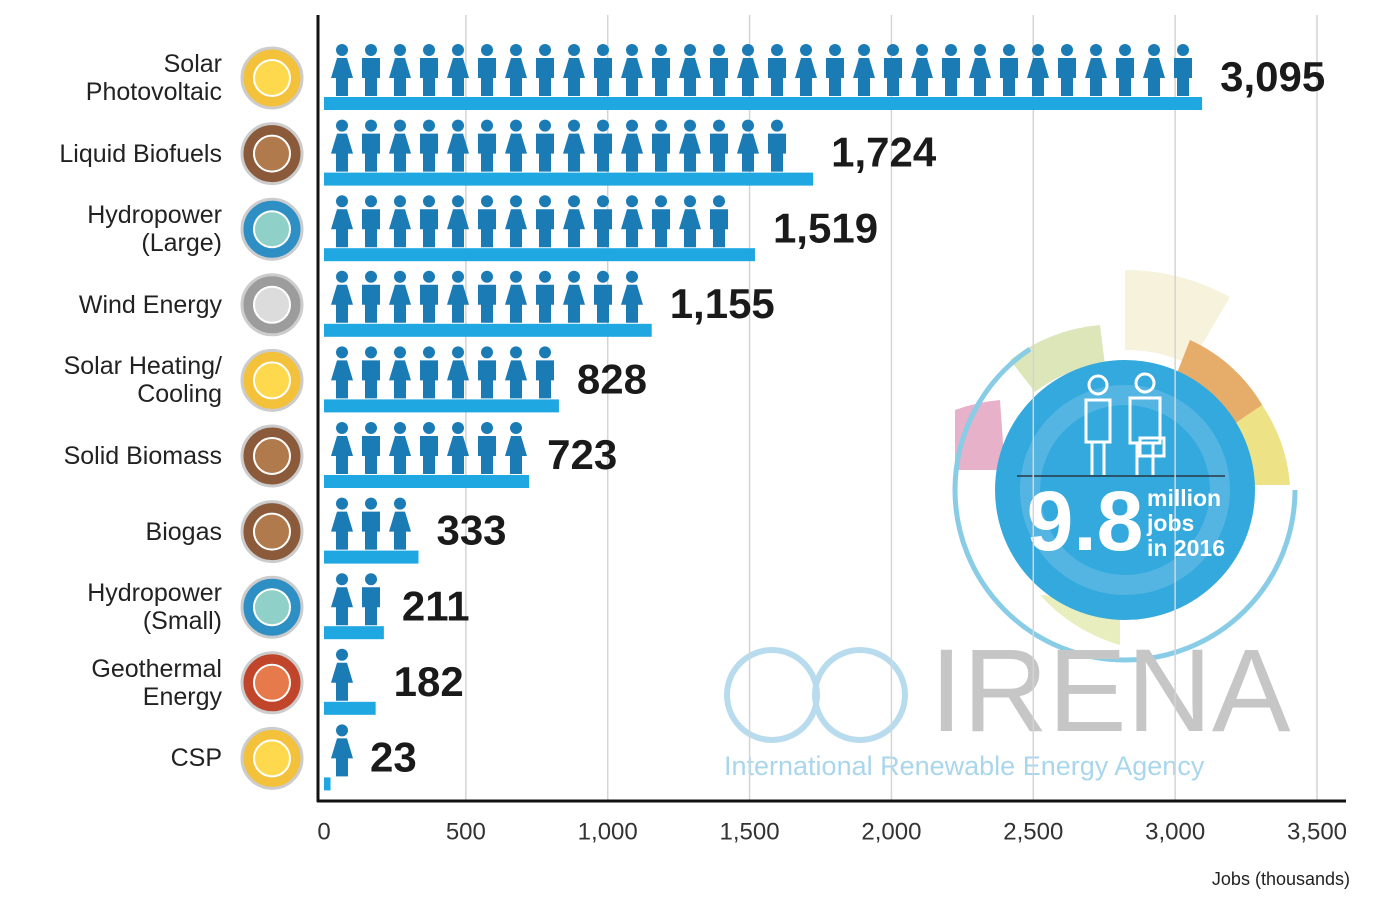 Image resolution: width=1383 pixels, height=906 pixels. I want to click on logo-mark, so click(816, 695).